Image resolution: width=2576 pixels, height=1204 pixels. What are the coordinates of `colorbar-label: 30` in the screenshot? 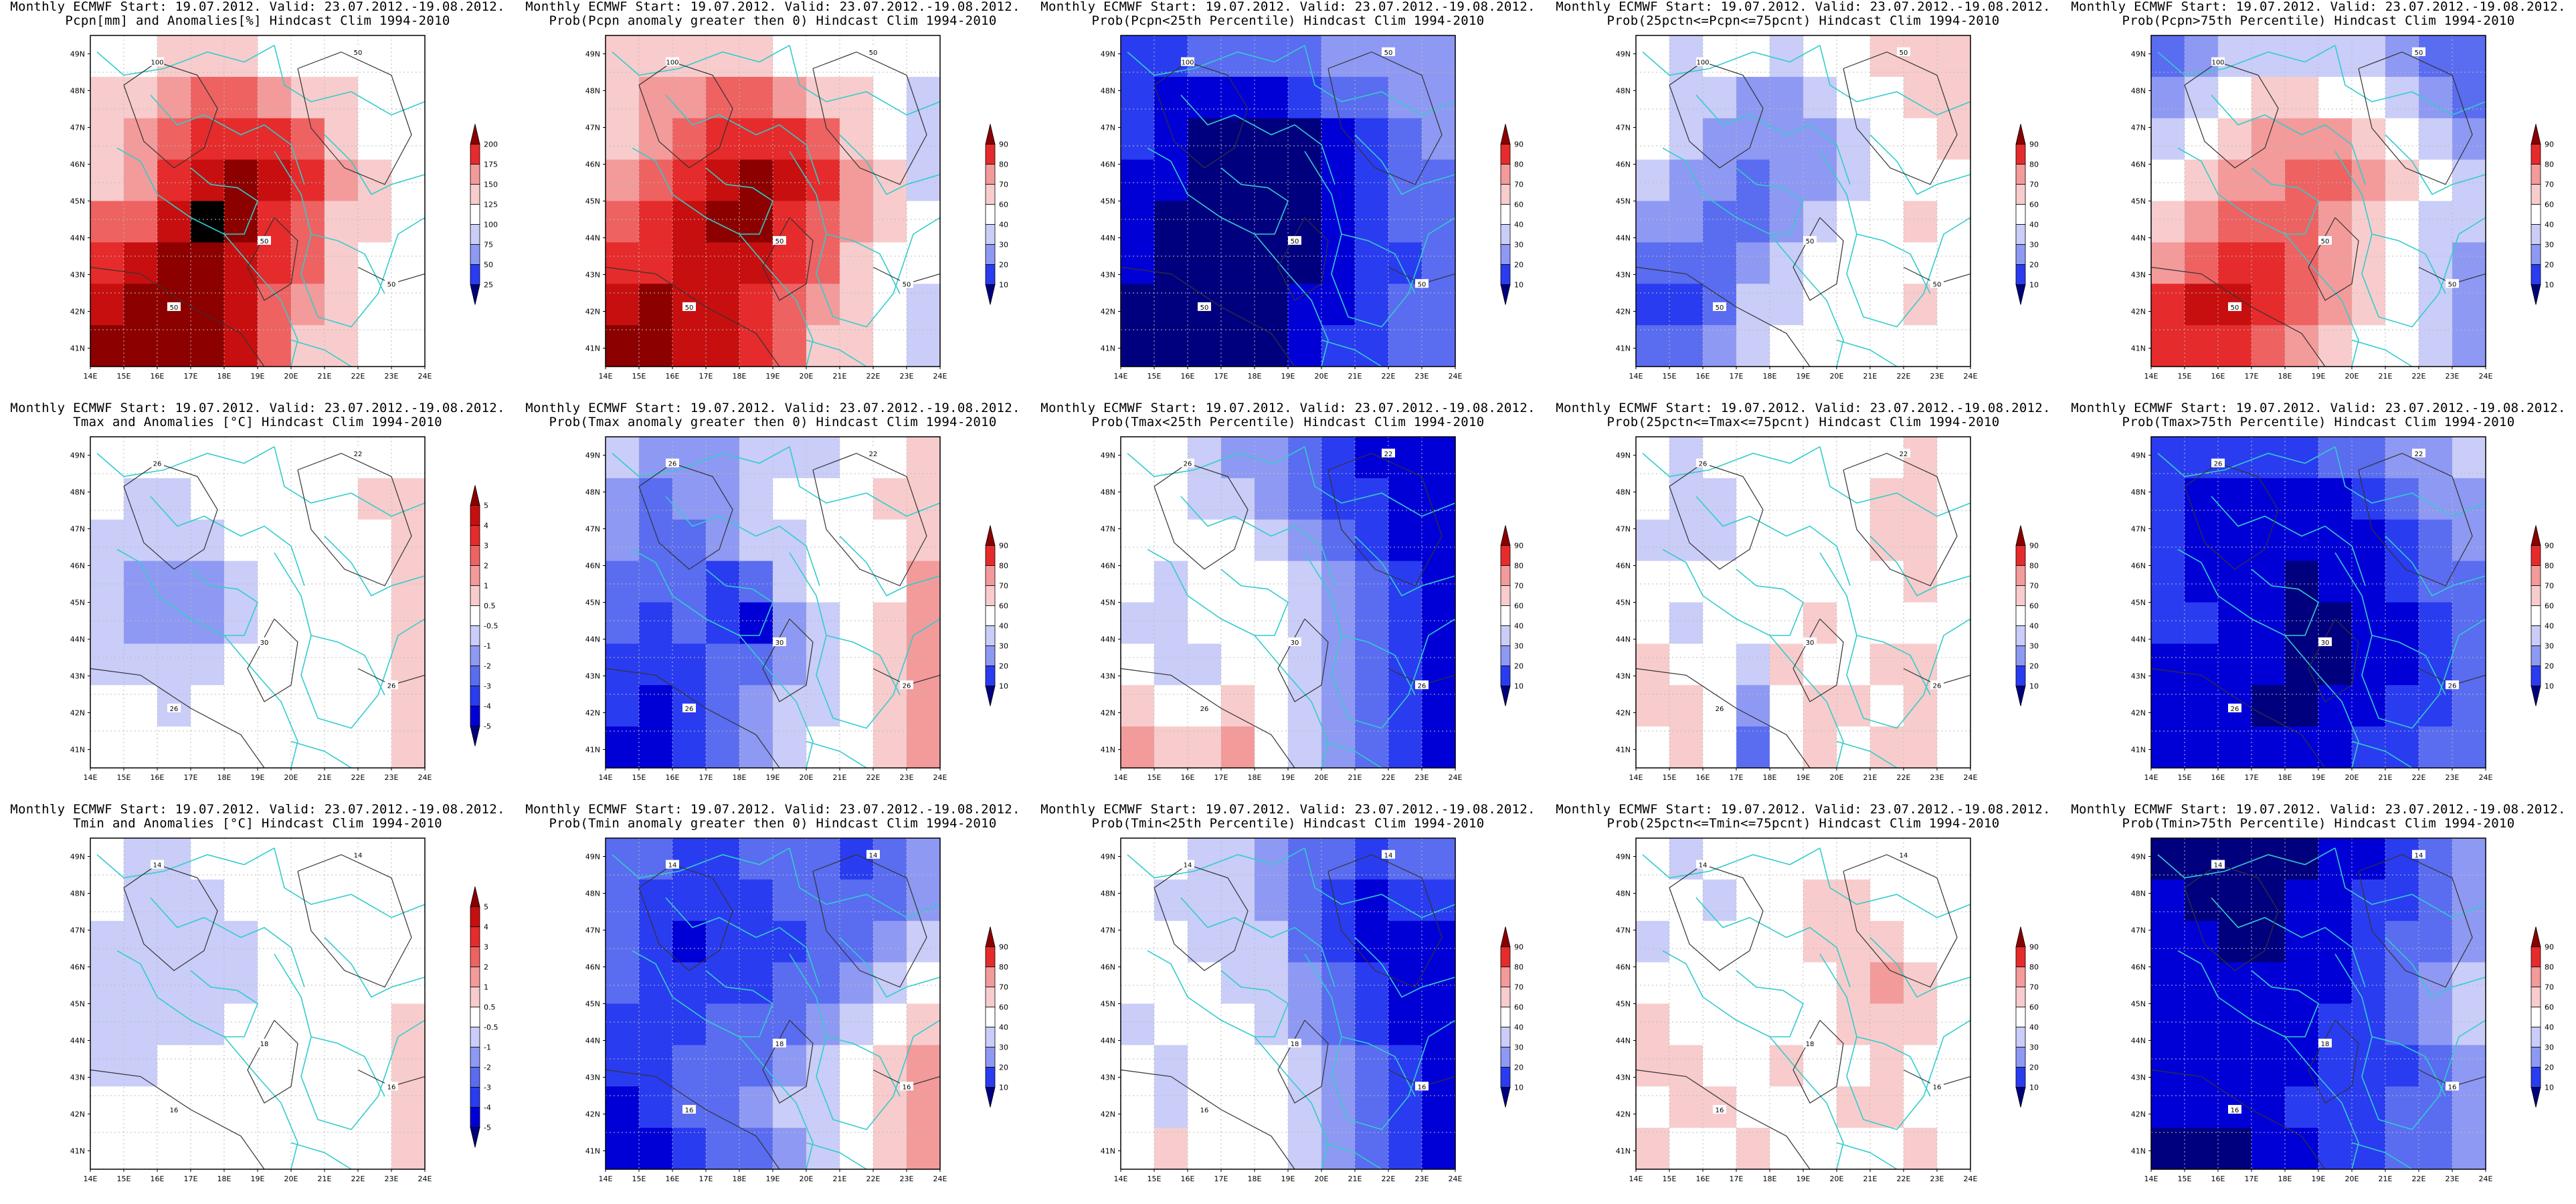 It's located at (1519, 245).